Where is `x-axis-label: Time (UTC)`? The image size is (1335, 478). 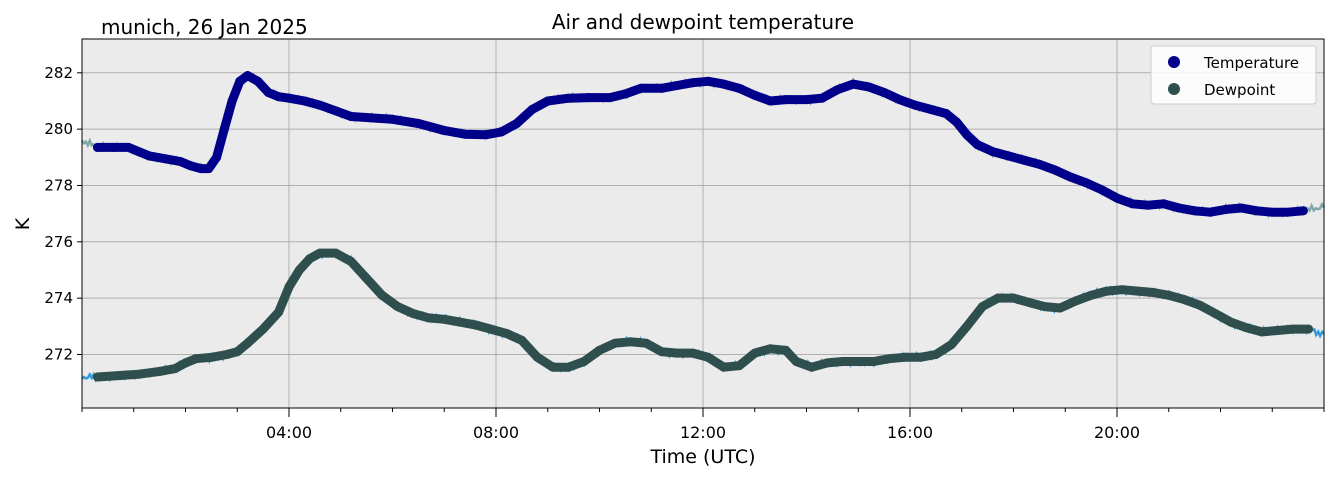 x-axis-label: Time (UTC) is located at coordinates (702, 457).